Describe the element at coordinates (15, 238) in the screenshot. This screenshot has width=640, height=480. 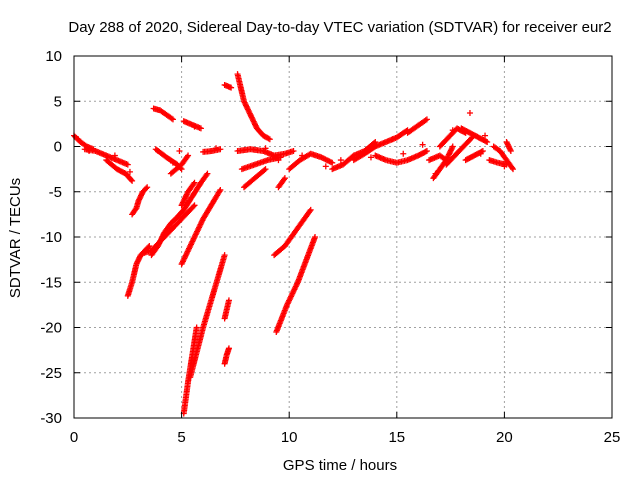
I see `y-axis-label: SDTVAR / TECUs` at that location.